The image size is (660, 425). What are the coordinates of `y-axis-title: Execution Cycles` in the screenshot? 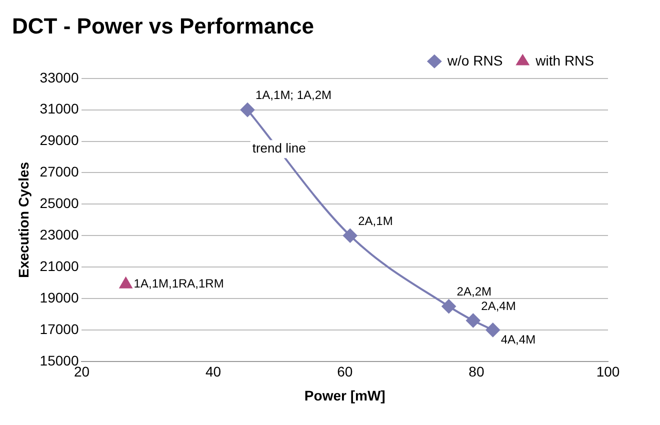 It's located at (23, 220).